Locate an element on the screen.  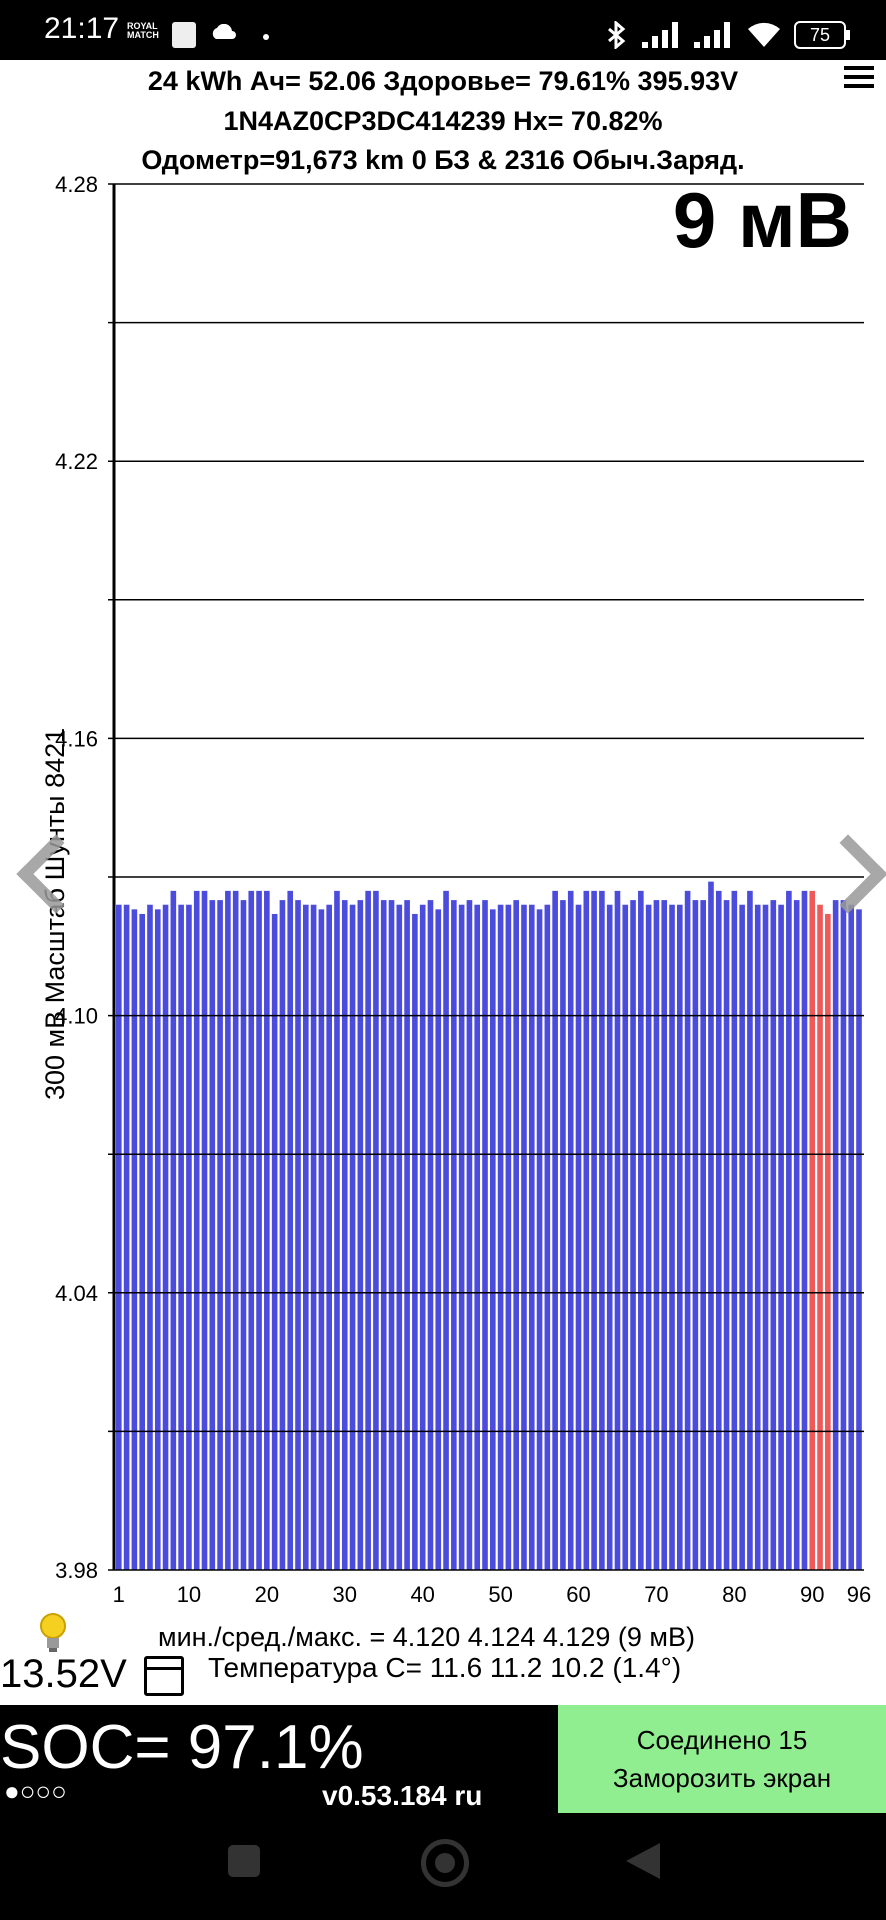
aux-battery-voltage: 13.52V is located at coordinates (63, 1674).